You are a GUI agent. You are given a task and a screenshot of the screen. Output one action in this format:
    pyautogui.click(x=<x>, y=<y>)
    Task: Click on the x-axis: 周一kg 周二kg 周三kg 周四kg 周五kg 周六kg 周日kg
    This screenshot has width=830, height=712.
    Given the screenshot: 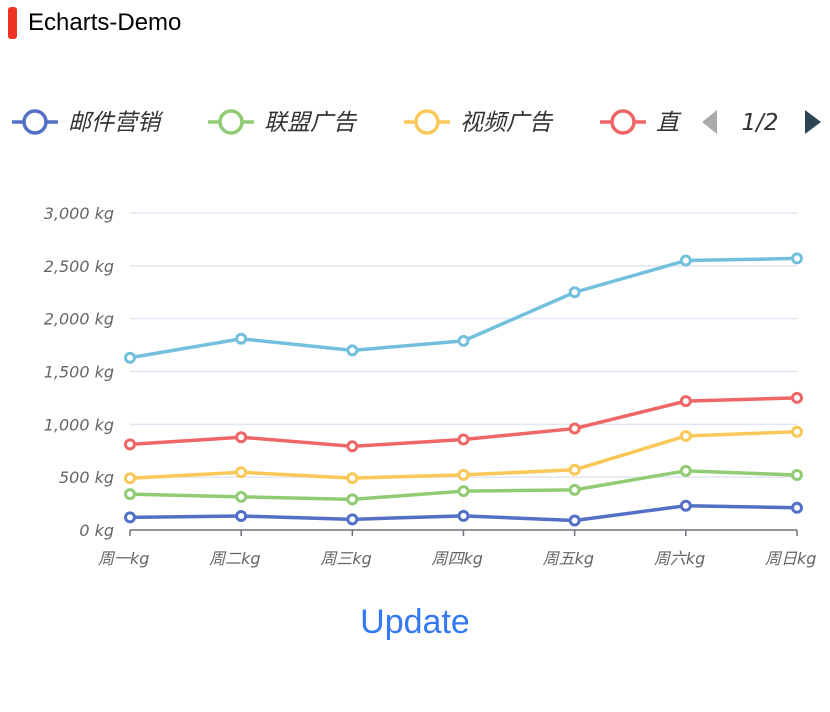 What is the action you would take?
    pyautogui.click(x=457, y=548)
    